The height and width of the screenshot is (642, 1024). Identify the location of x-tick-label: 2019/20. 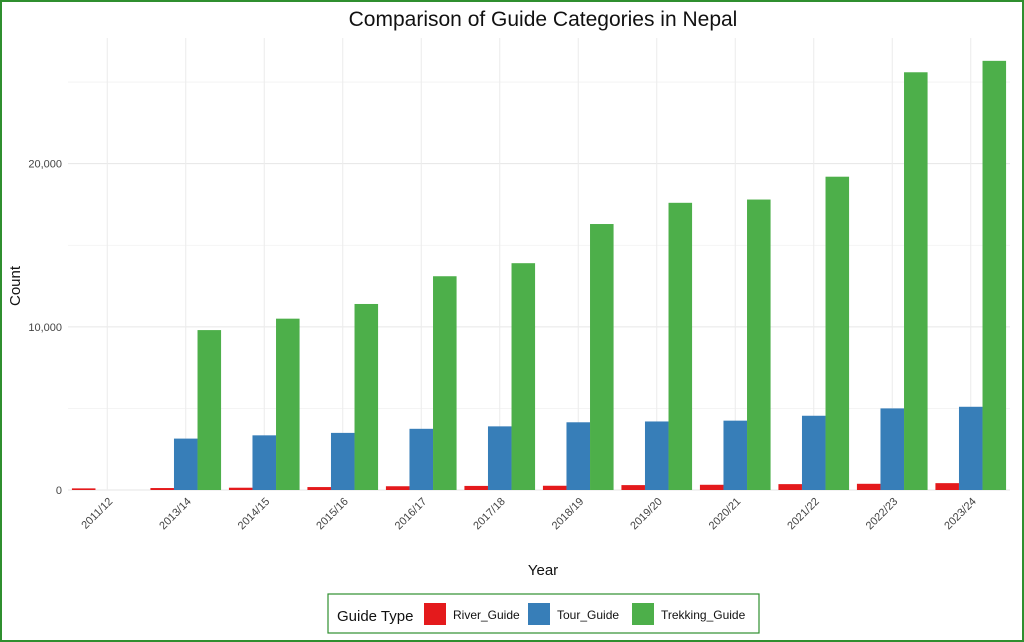
(646, 514).